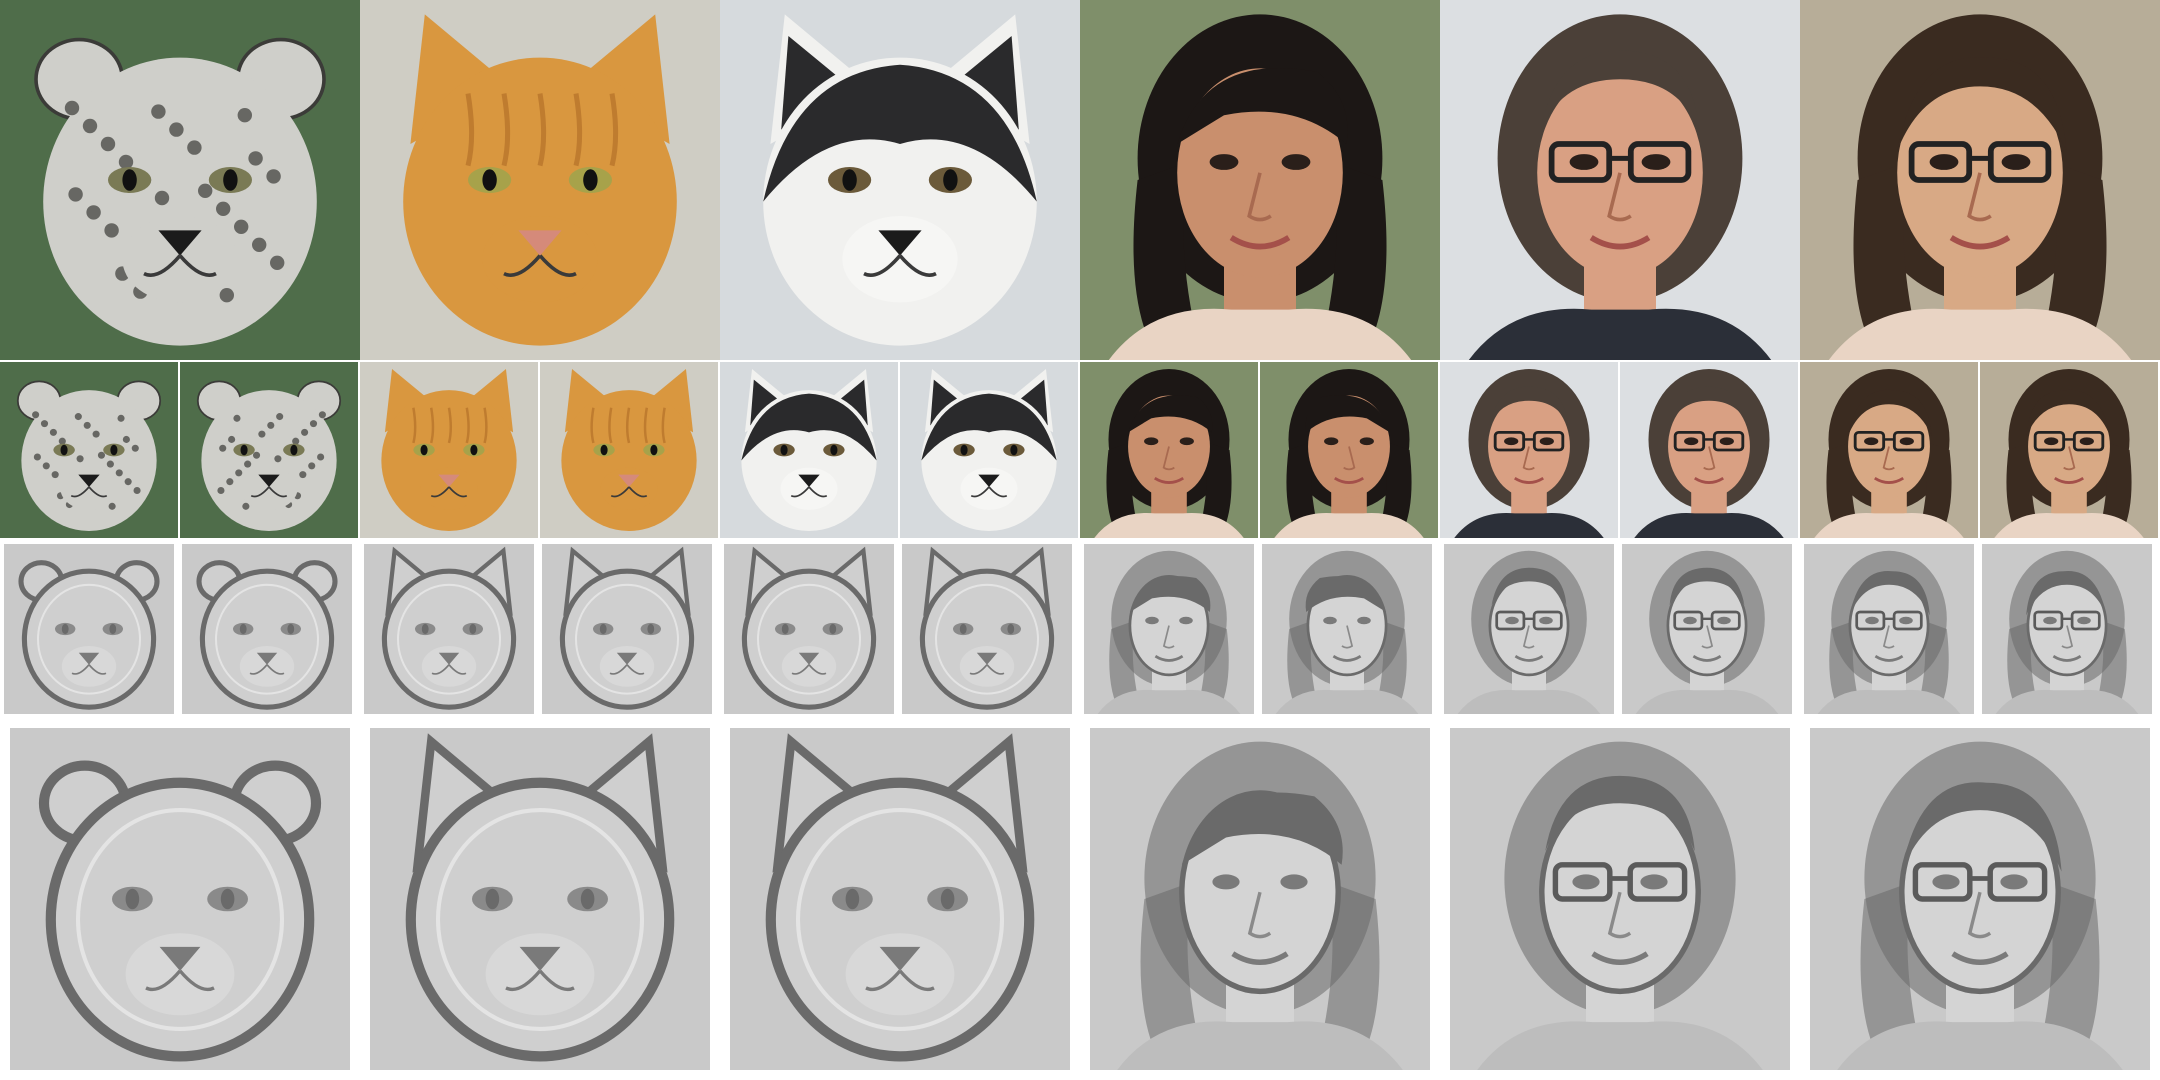 Image resolution: width=2160 pixels, height=1080 pixels. Describe the element at coordinates (540, 180) in the screenshot. I see `input-image-orange-cat` at that location.